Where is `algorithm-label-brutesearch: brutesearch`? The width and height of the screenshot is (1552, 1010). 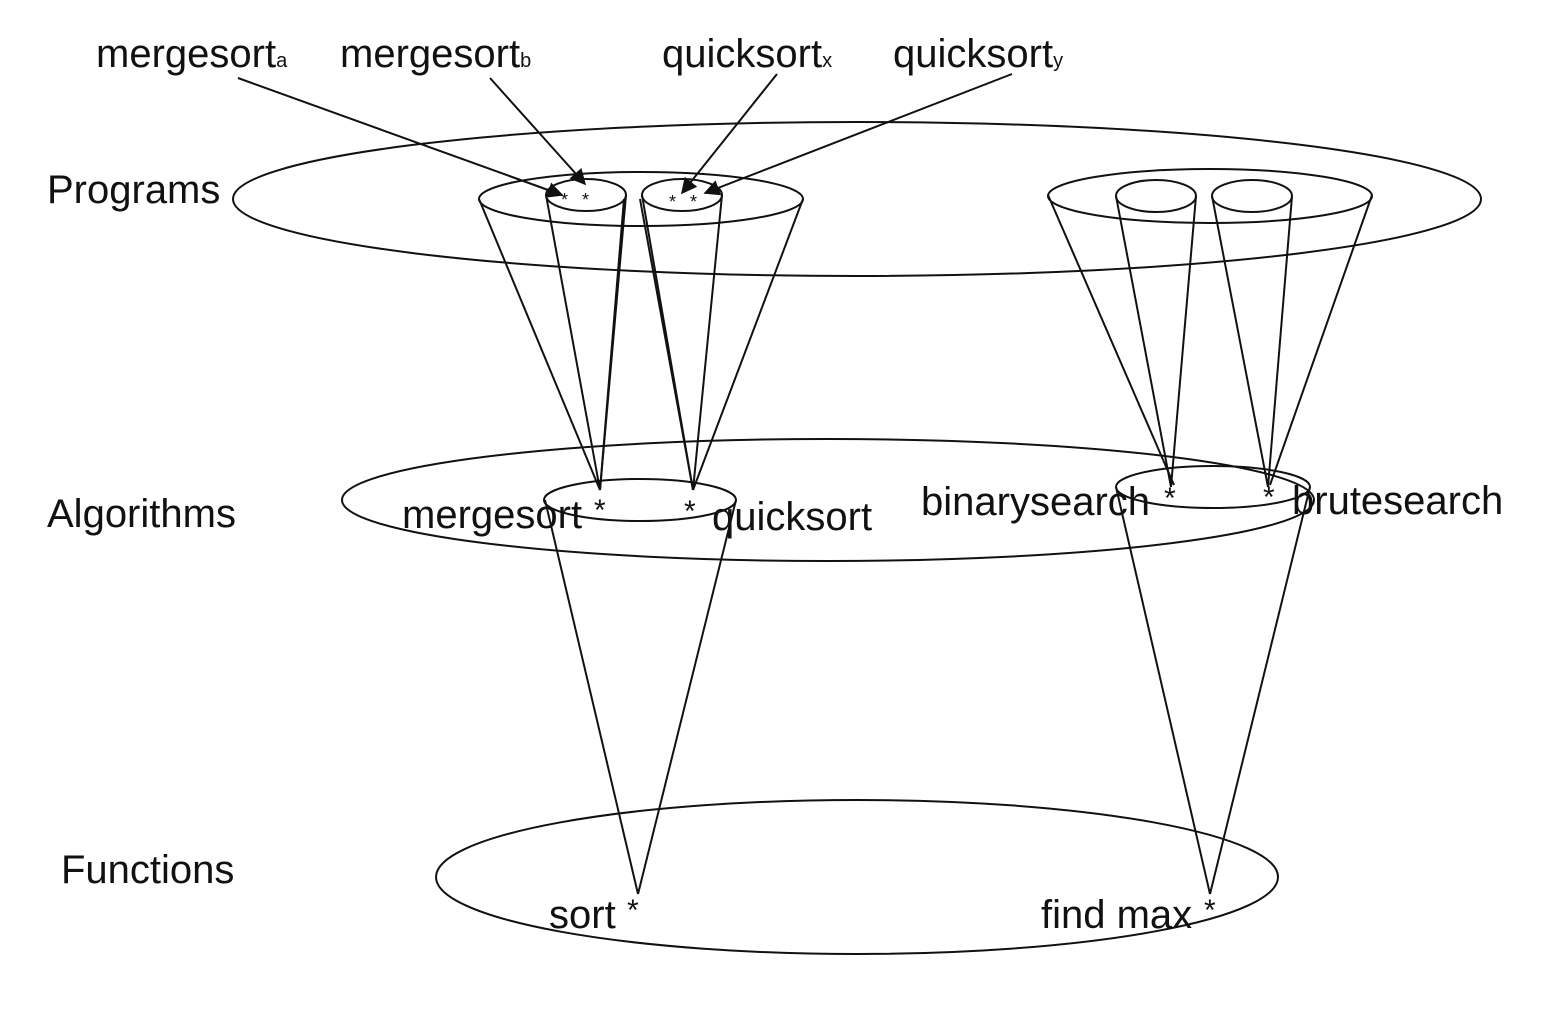 algorithm-label-brutesearch: brutesearch is located at coordinates (1397, 501).